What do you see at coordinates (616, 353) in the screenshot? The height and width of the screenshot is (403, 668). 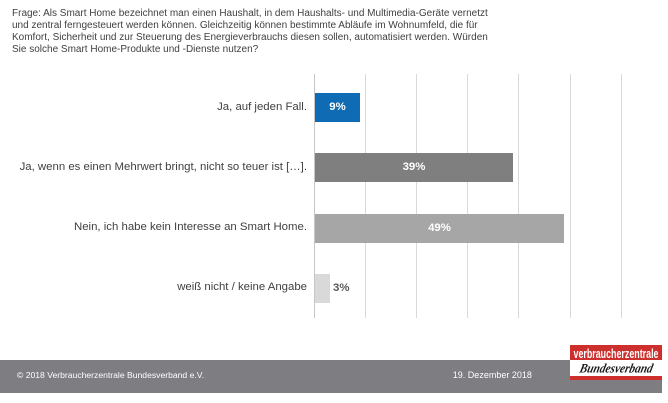 I see `svg-text: verbraucherzentrale` at bounding box center [616, 353].